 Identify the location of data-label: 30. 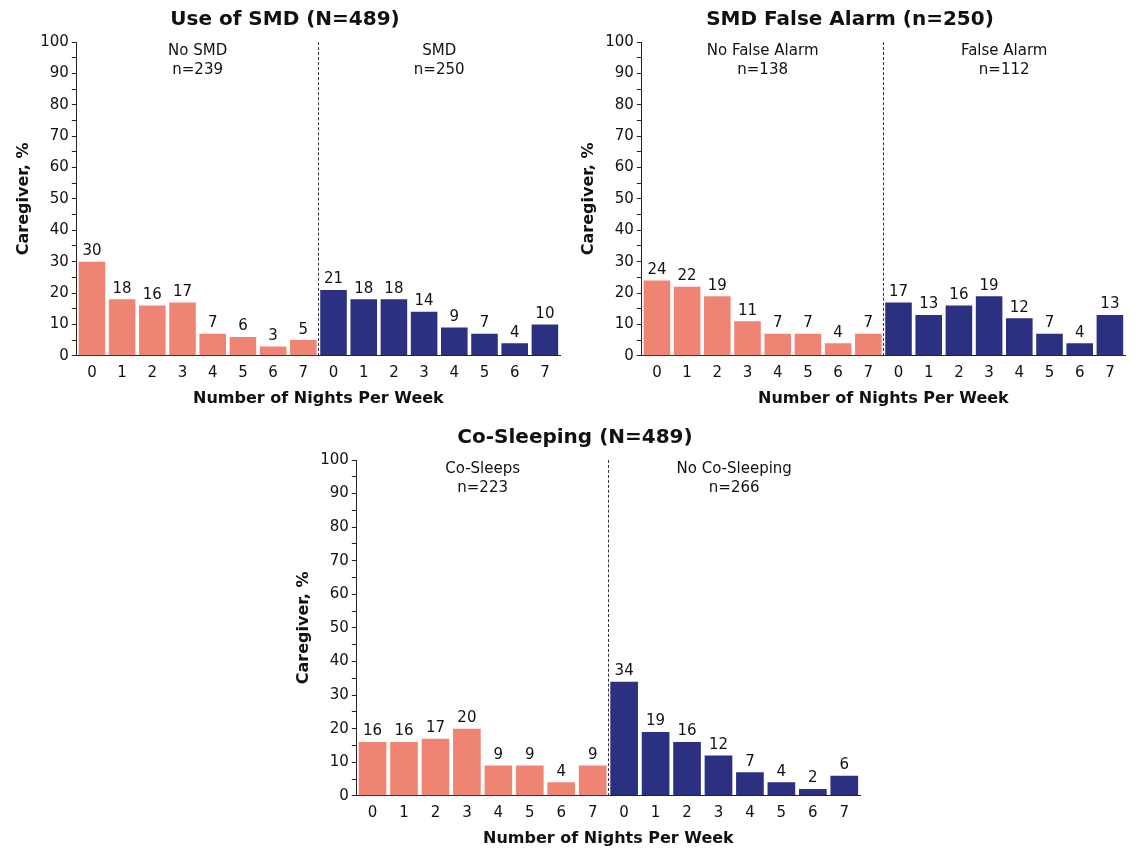
(92, 250).